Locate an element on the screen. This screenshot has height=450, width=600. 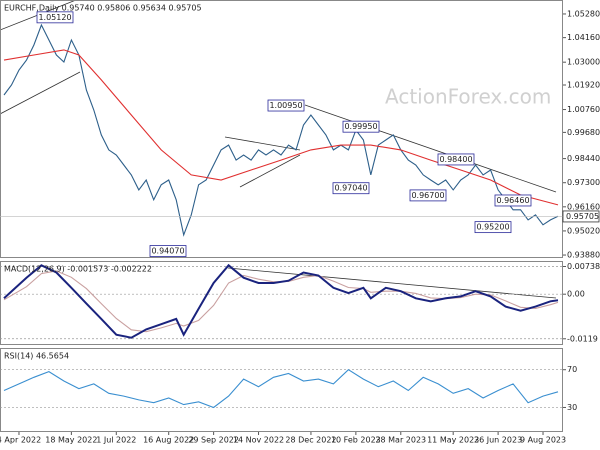
panel-title: MACD(12,26,9) -0.001573 -0.002222 is located at coordinates (78, 269).